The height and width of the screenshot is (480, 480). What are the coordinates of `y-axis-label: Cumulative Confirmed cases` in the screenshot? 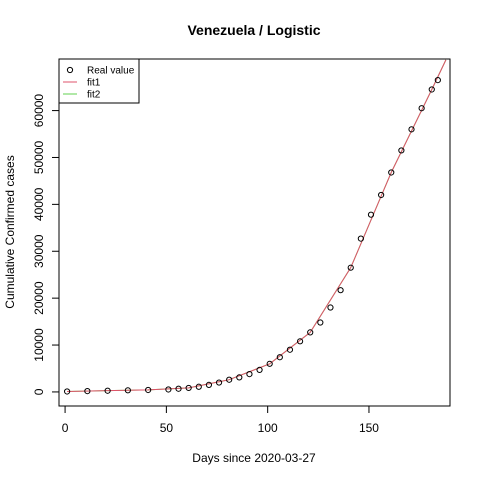 It's located at (10, 231).